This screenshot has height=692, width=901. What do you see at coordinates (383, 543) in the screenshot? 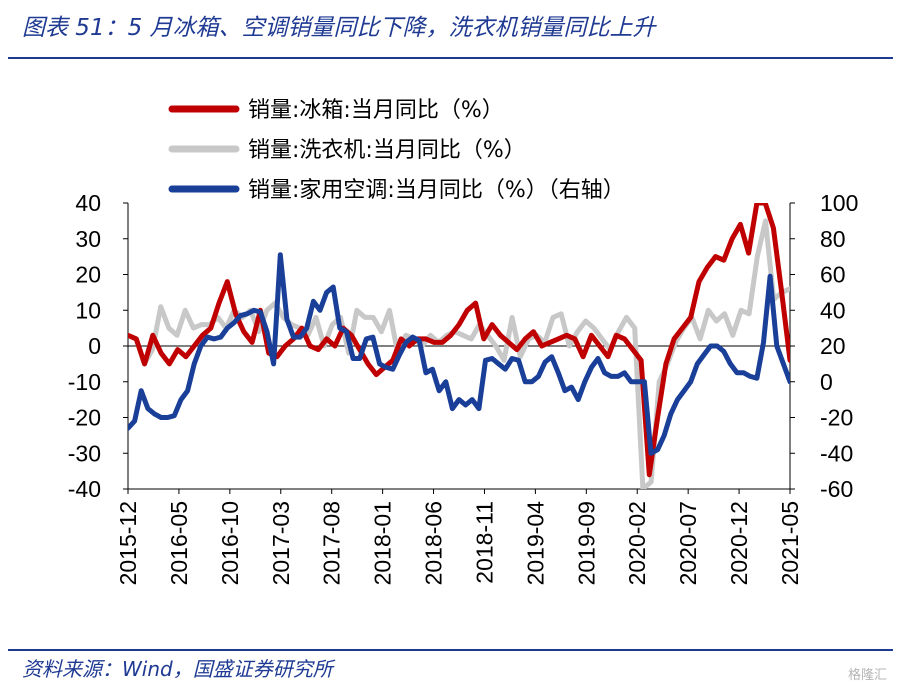
I see `x-tick-label: 2018-01` at bounding box center [383, 543].